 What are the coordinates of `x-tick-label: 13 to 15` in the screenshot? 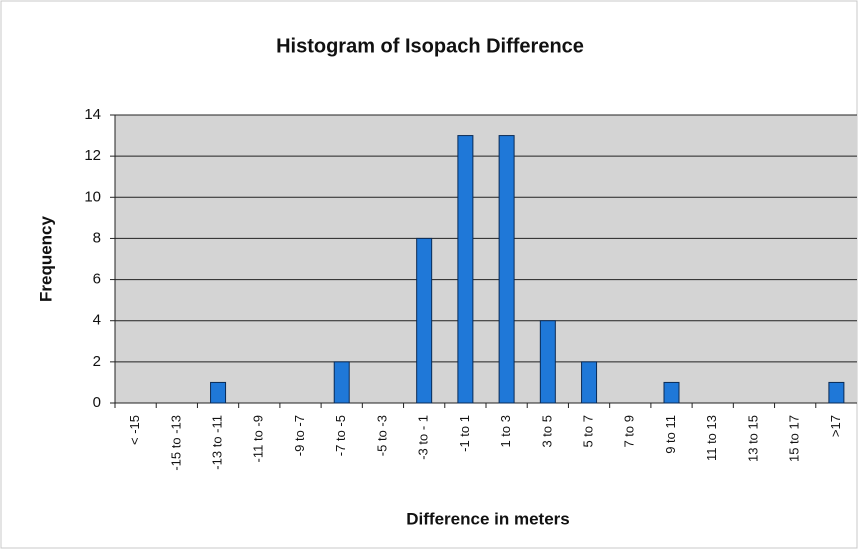 It's located at (752, 438).